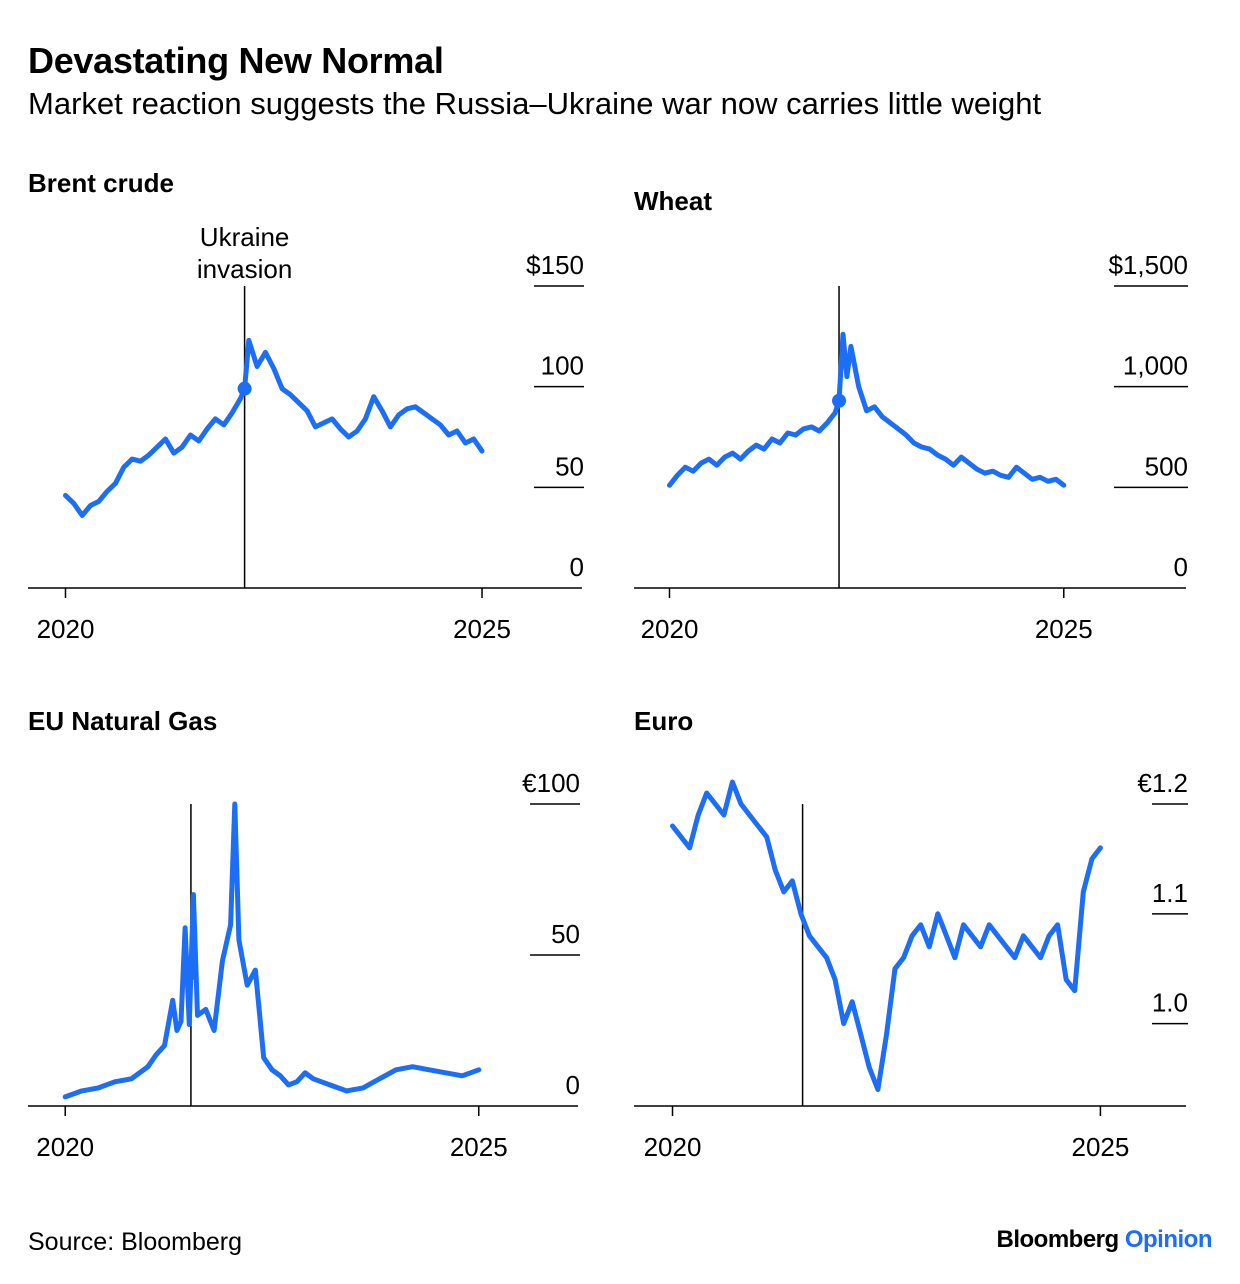 The height and width of the screenshot is (1284, 1240). I want to click on y-tick-label: 1.1, so click(1170, 893).